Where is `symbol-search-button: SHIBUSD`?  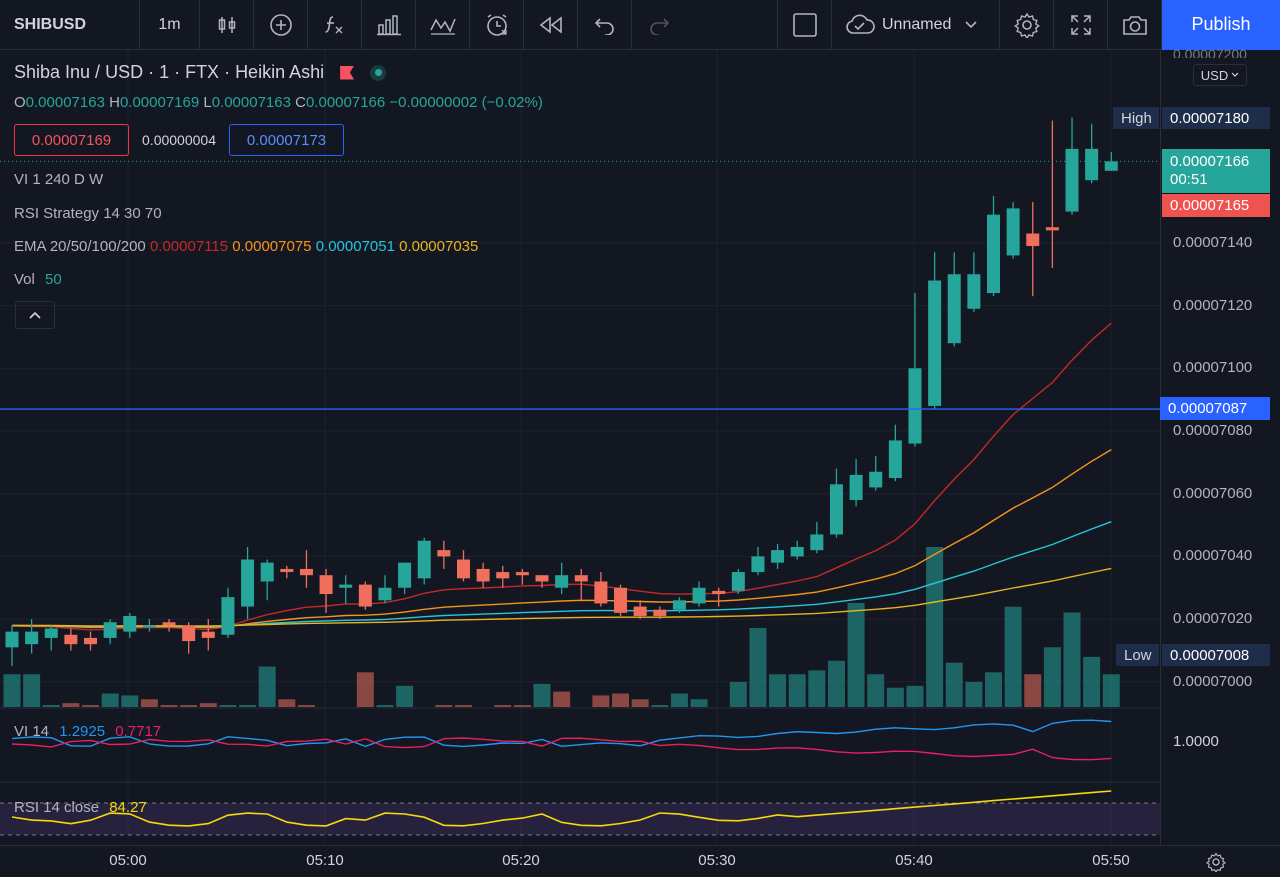 symbol-search-button: SHIBUSD is located at coordinates (70, 25).